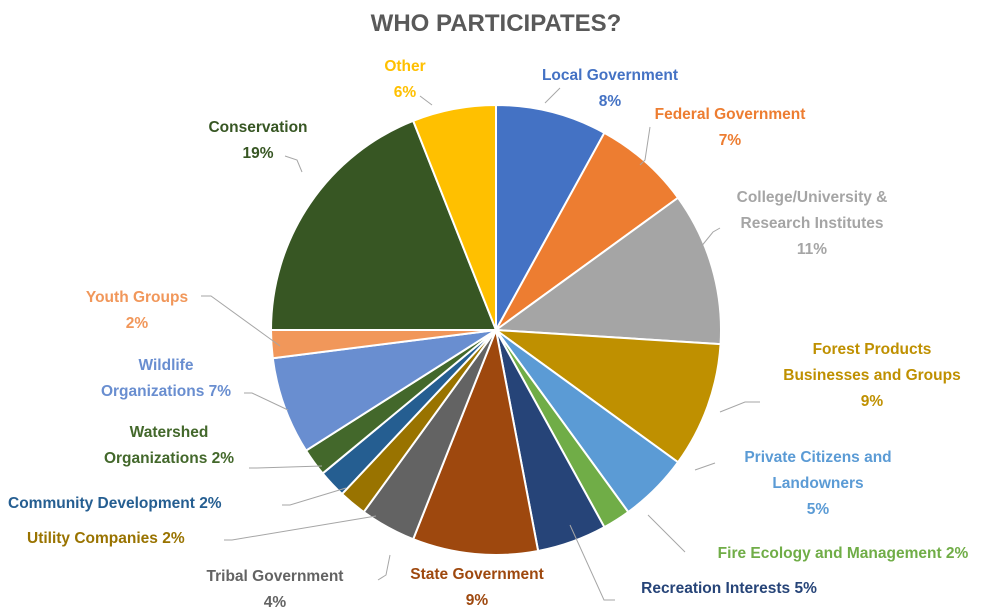 Image resolution: width=1005 pixels, height=607 pixels. I want to click on data-label: Other 6%, so click(404, 79).